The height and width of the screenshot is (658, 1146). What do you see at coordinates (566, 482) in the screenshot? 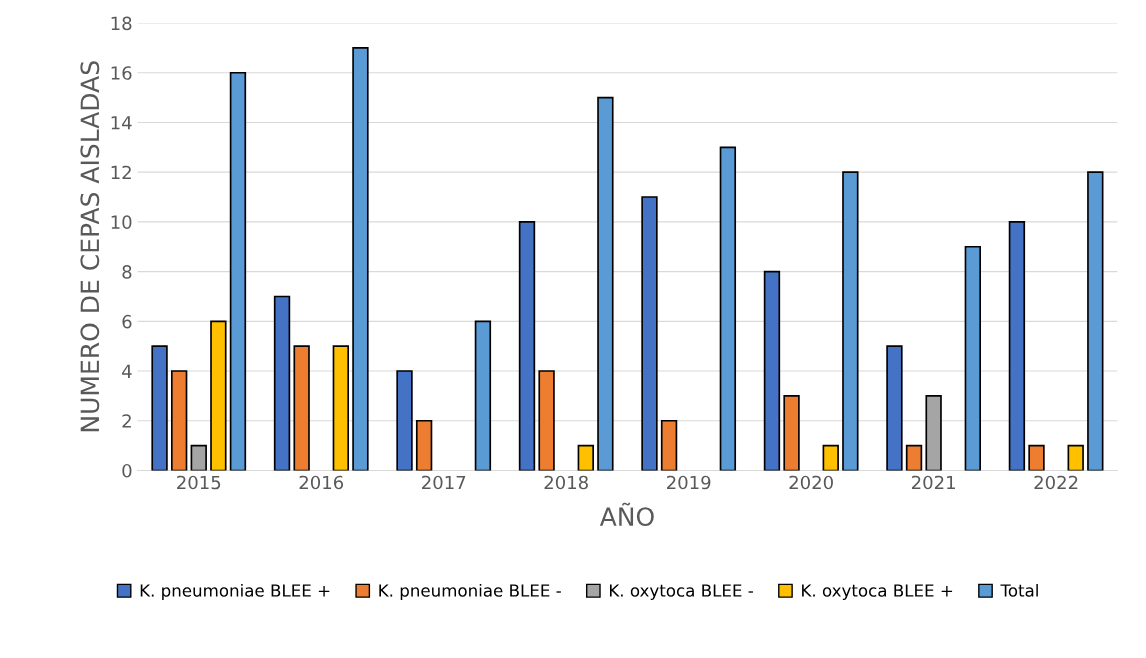
I see `x-tick-label: 2018` at bounding box center [566, 482].